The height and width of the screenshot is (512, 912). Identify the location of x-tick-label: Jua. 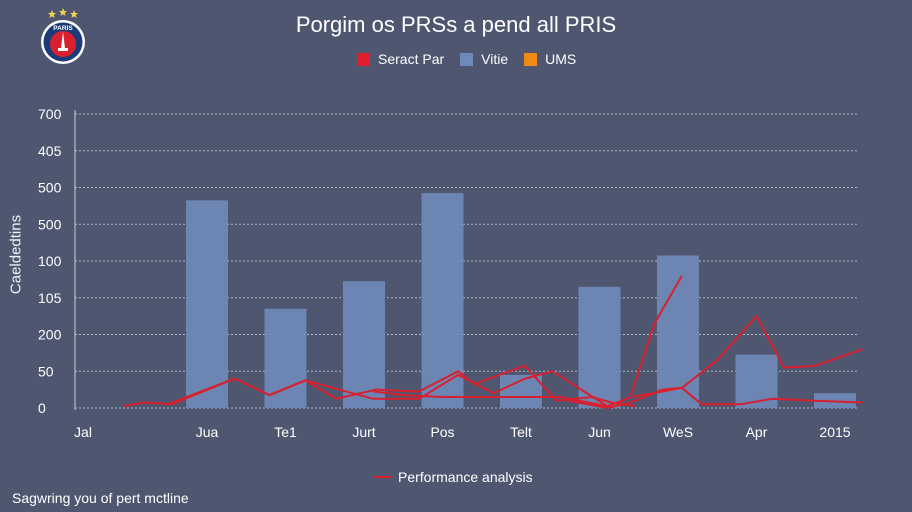
(207, 432).